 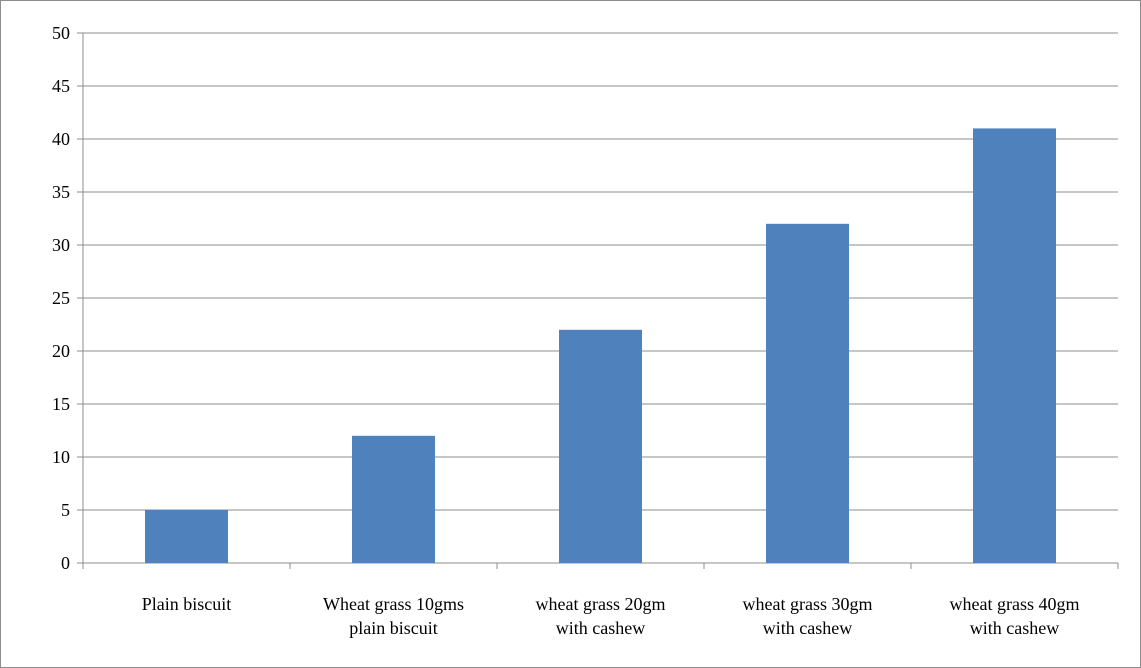 What do you see at coordinates (61, 404) in the screenshot?
I see `y-tick-label: 15` at bounding box center [61, 404].